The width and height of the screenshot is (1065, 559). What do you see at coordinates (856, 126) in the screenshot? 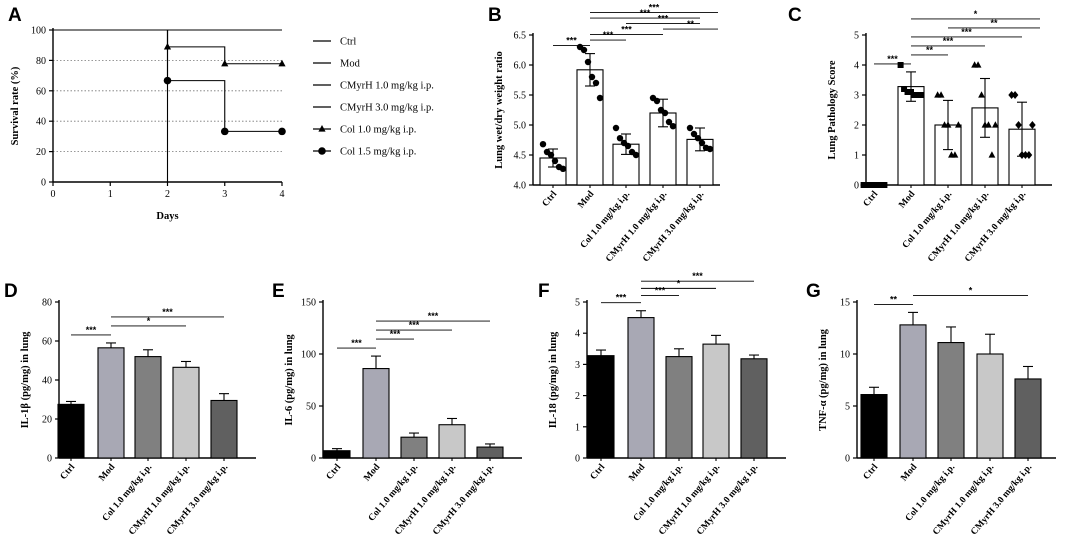
I see `y-tick-label-c: 2` at bounding box center [856, 126].